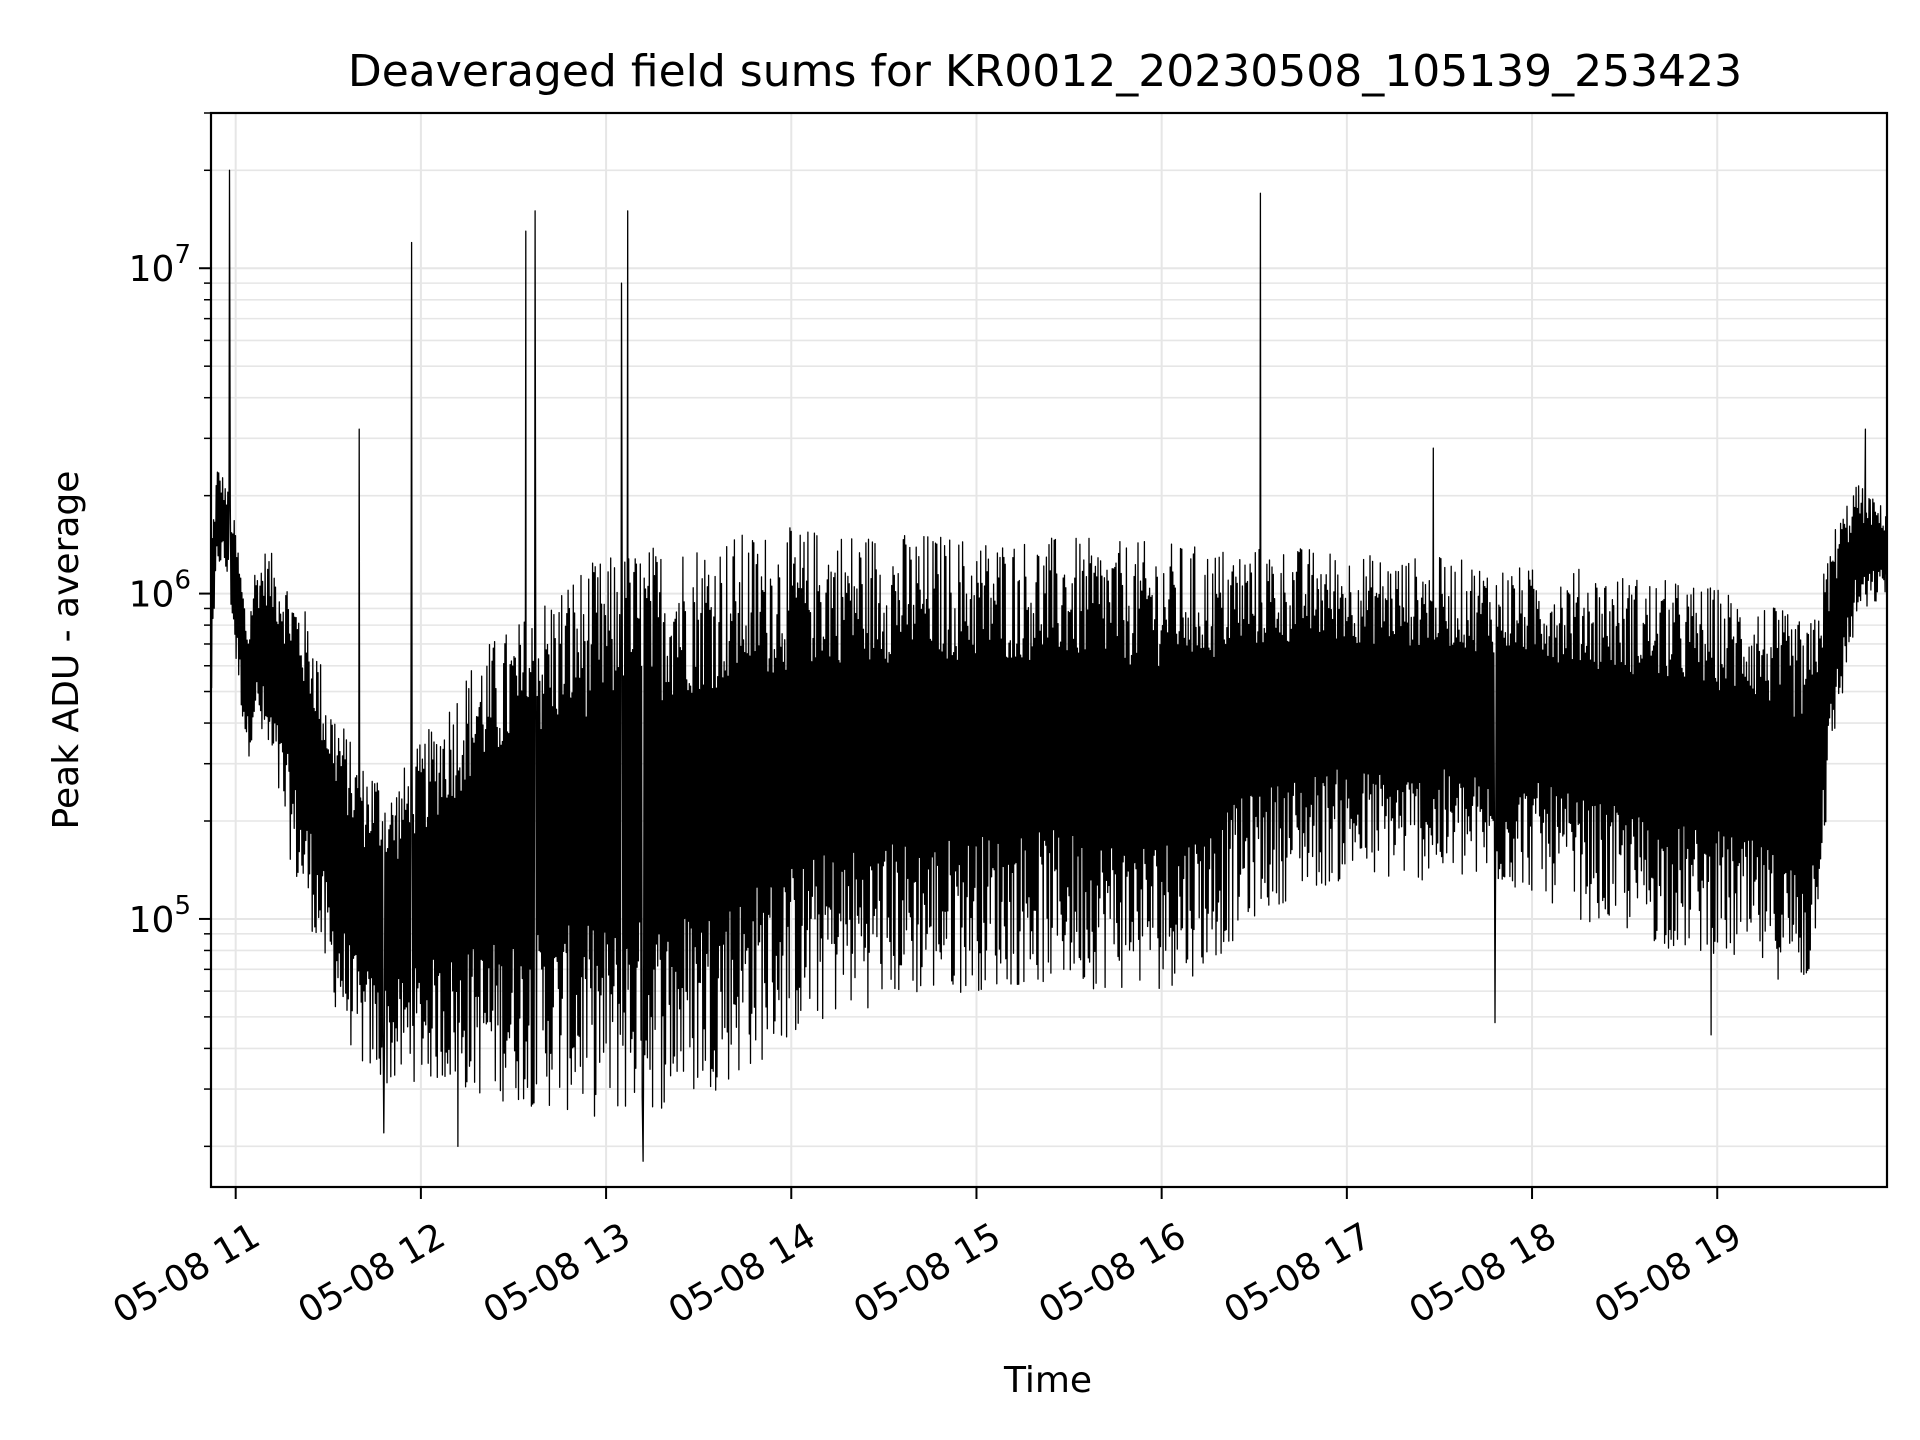 The image size is (1920, 1440). I want to click on x-axis-title: Time, so click(1047, 1380).